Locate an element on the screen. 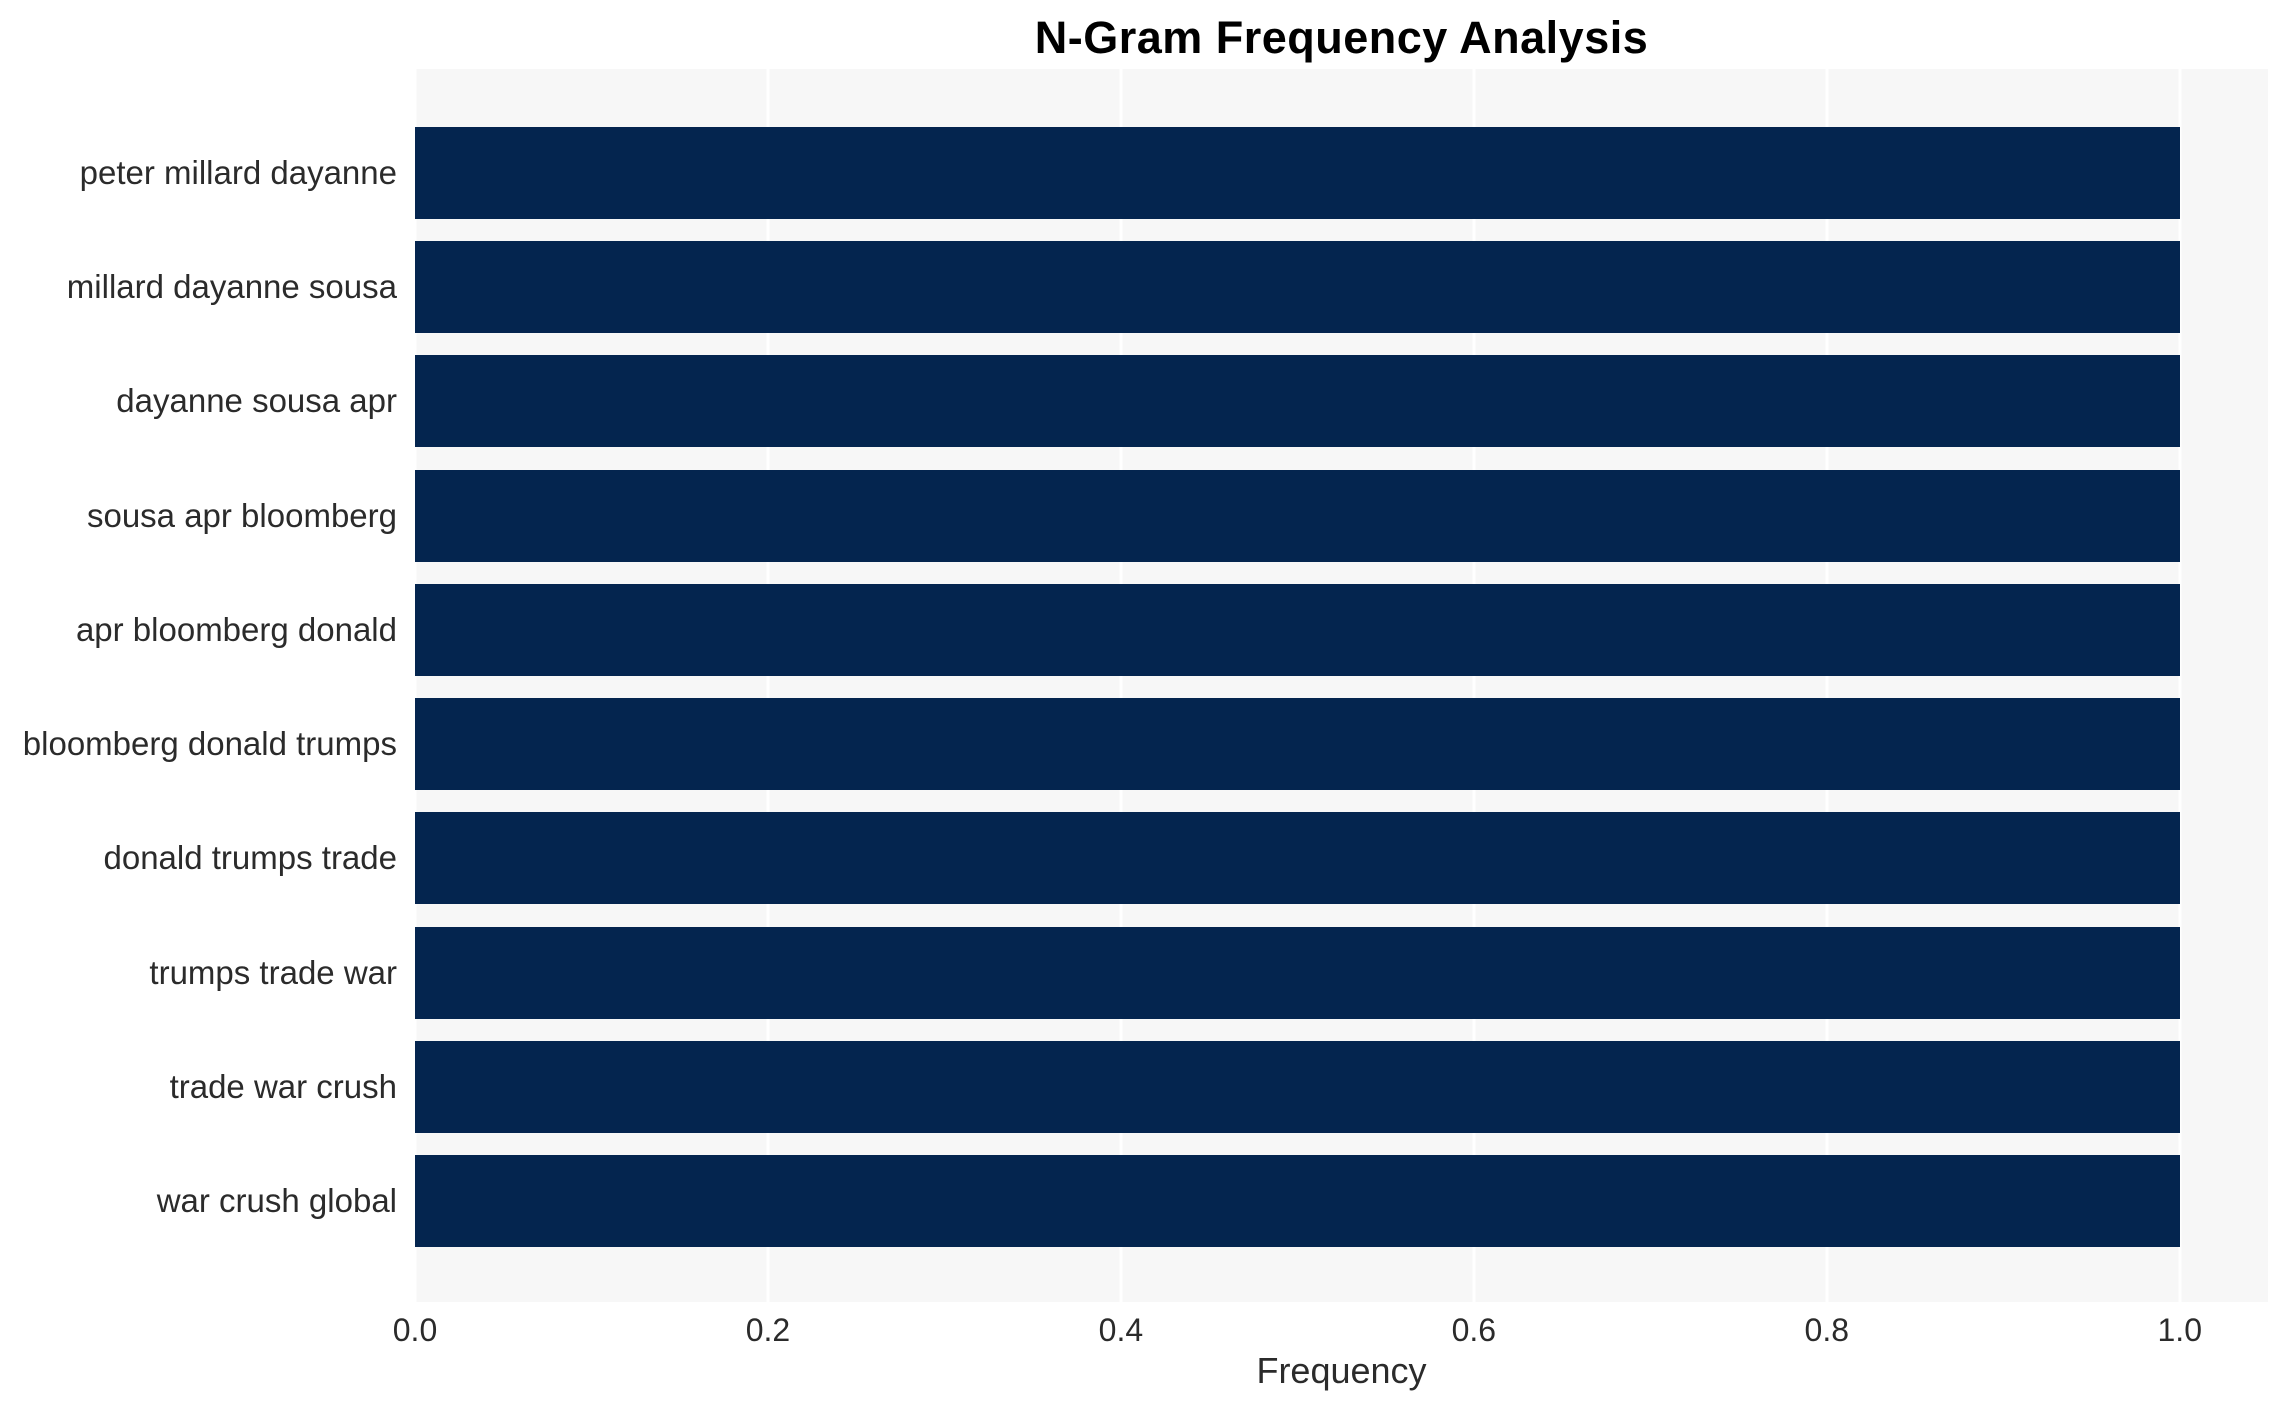  x-tick-label: 0.4 is located at coordinates (1121, 1330).